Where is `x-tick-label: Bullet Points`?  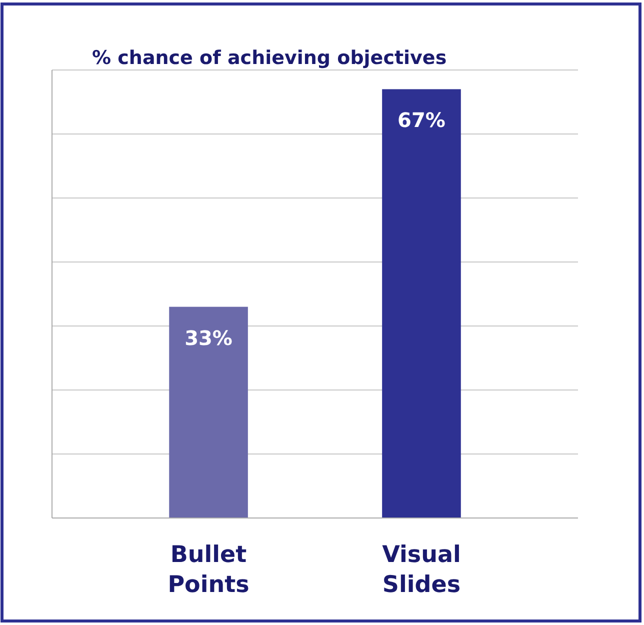
x-tick-label: Bullet Points is located at coordinates (209, 570).